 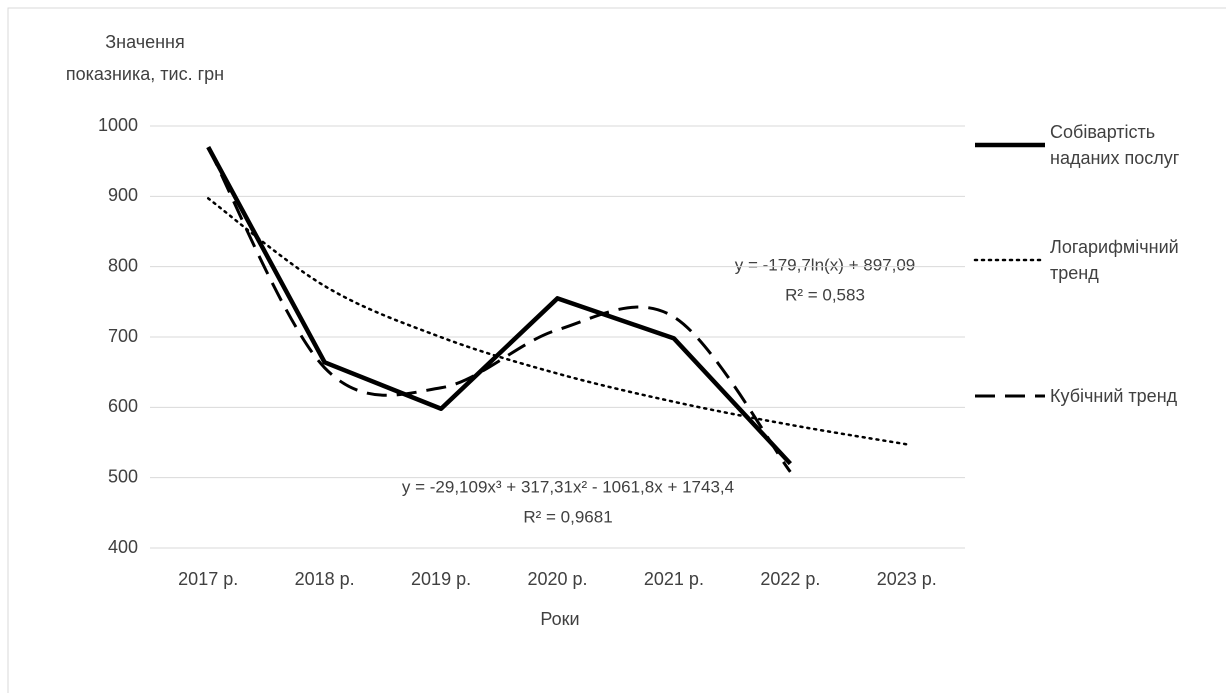 I want to click on annotation: R² = 0,583, so click(x=825, y=294).